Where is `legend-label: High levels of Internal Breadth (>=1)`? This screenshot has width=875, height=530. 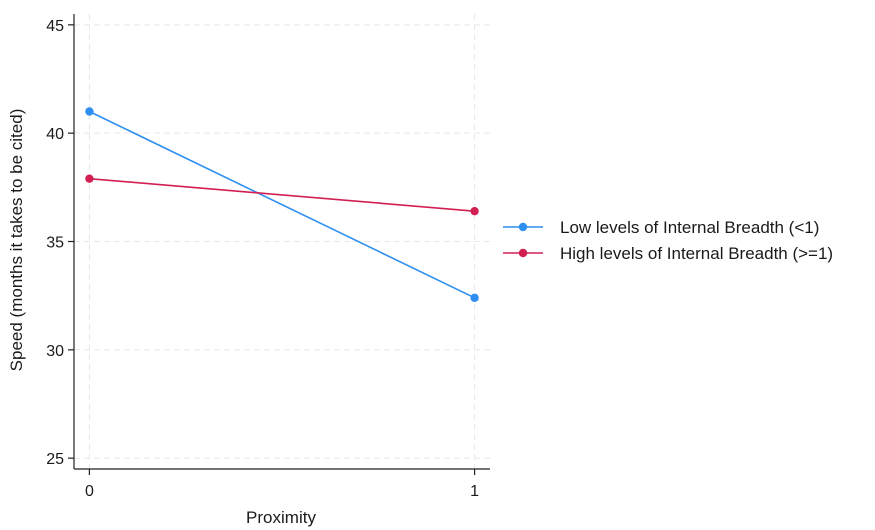
legend-label: High levels of Internal Breadth (>=1) is located at coordinates (696, 253).